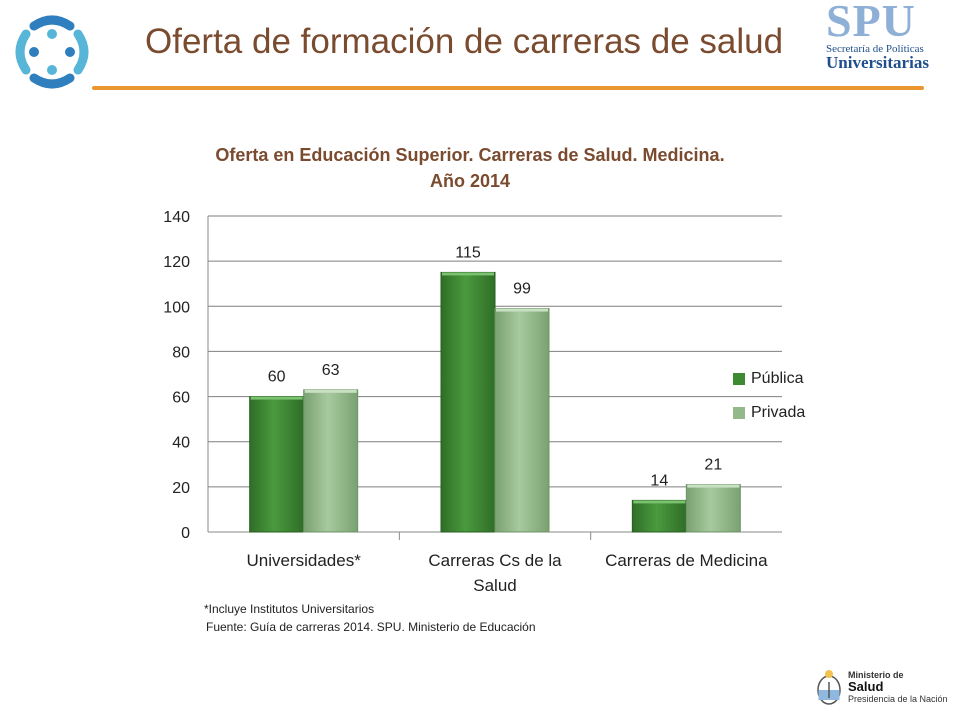 The width and height of the screenshot is (960, 720). Describe the element at coordinates (470, 181) in the screenshot. I see `chart-title-line-2: Año 2014` at that location.